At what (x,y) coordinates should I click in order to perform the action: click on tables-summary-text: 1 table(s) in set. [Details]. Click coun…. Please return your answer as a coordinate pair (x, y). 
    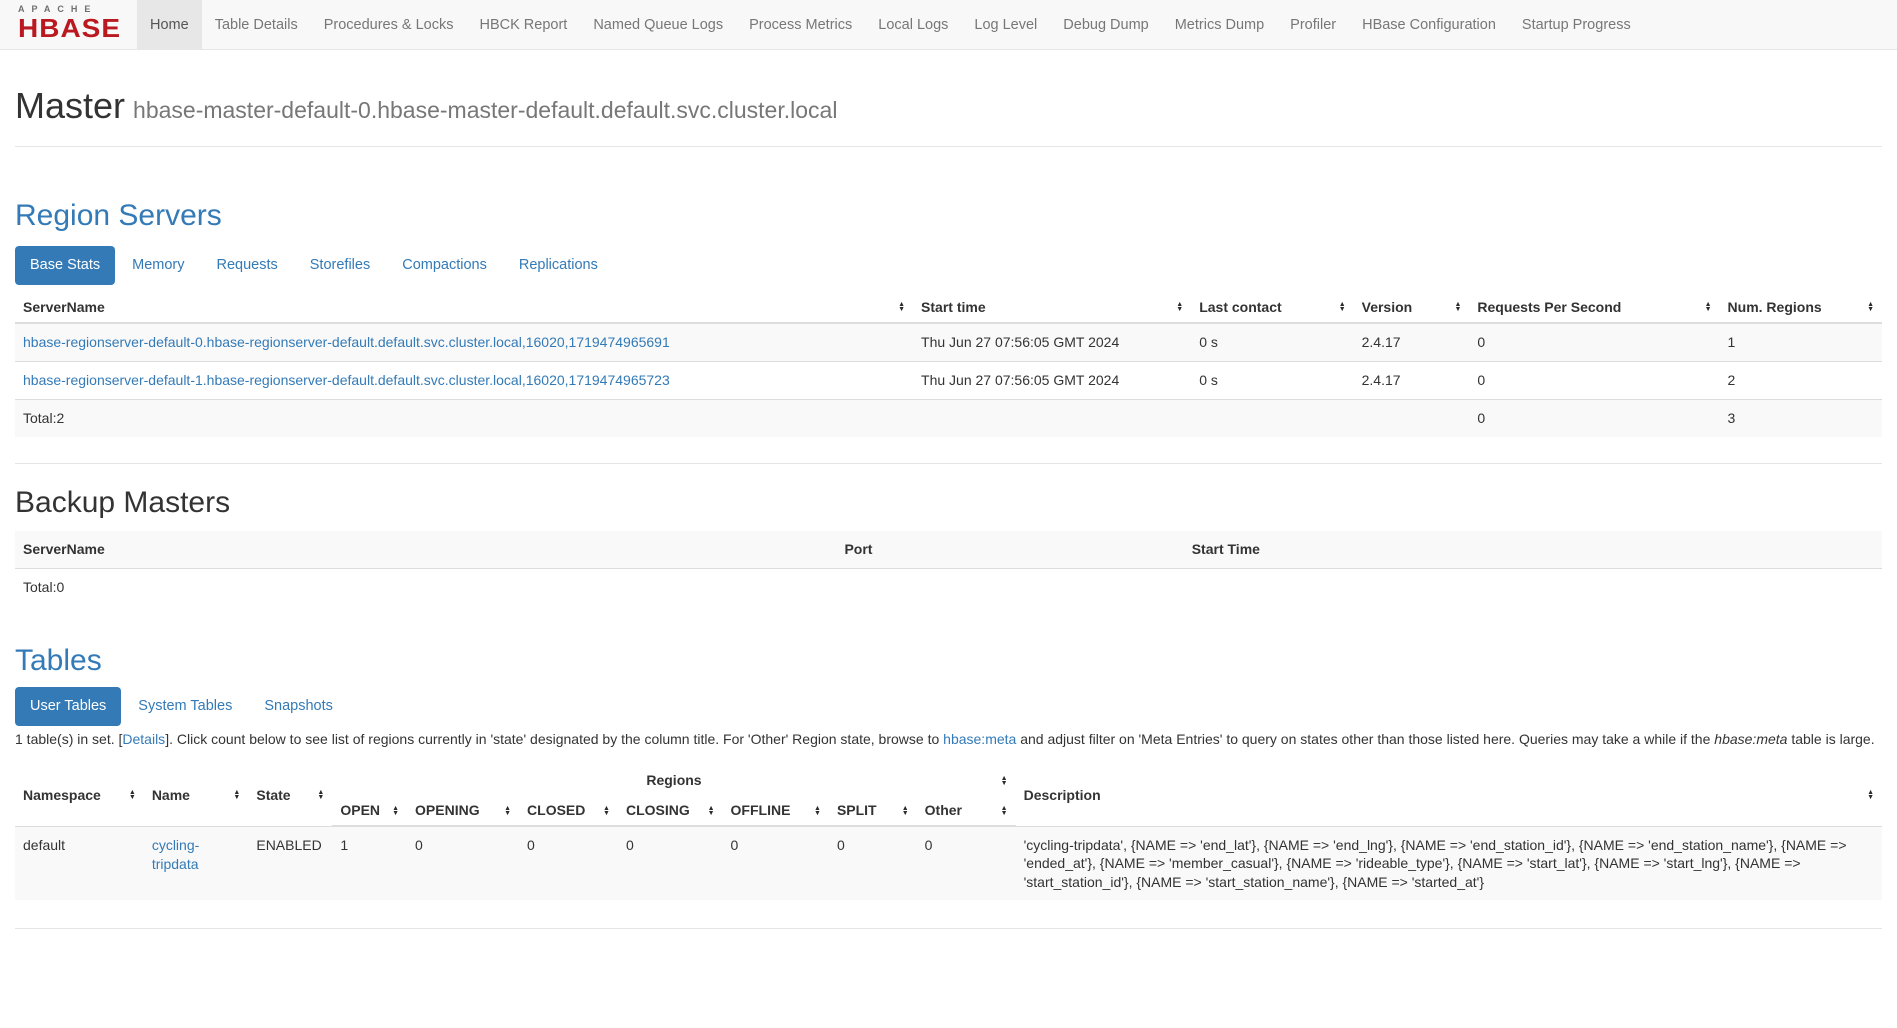
    Looking at the image, I should click on (945, 738).